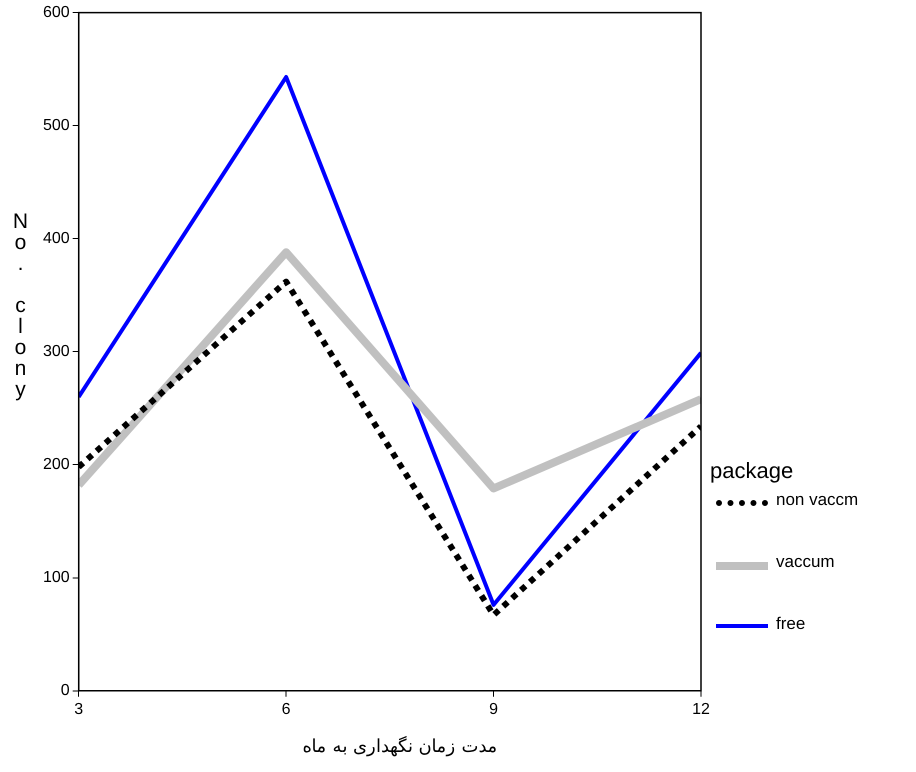  I want to click on legend-label: free, so click(791, 624).